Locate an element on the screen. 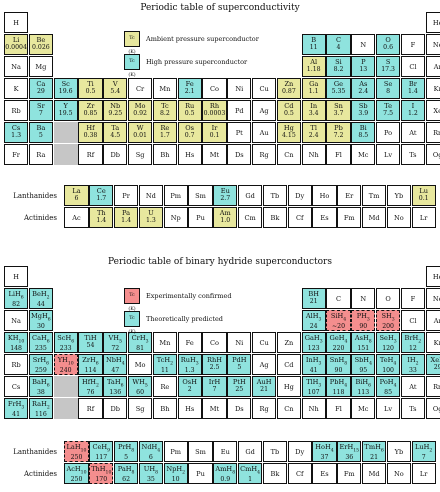 Image resolution: width=440 pixels, height=492 pixels. element-cell: Po is located at coordinates (388, 133).